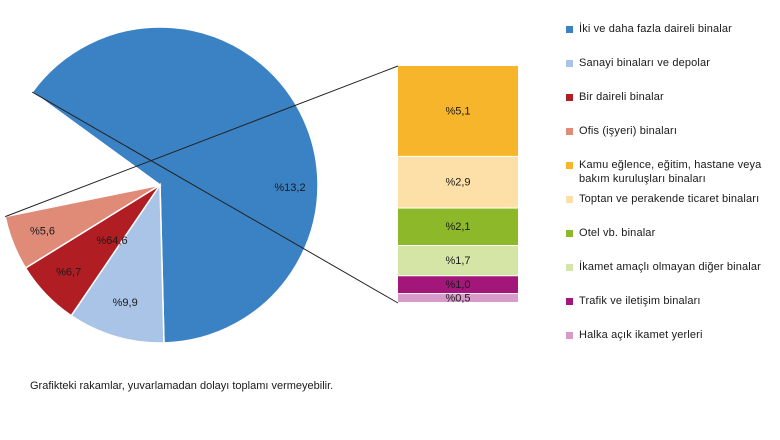 This screenshot has width=780, height=440. I want to click on legend-item-otel-vb-binalar: Otel vb. binalar, so click(610, 233).